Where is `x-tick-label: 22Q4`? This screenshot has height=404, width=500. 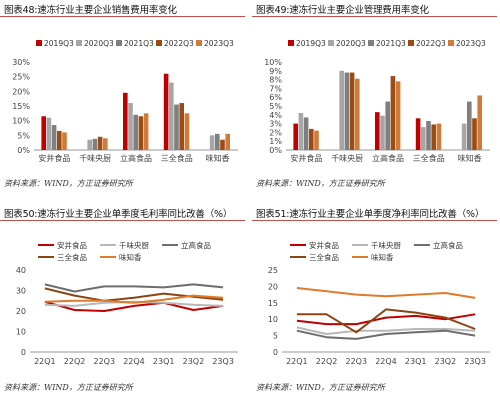 x-tick-label: 22Q4 is located at coordinates (386, 361).